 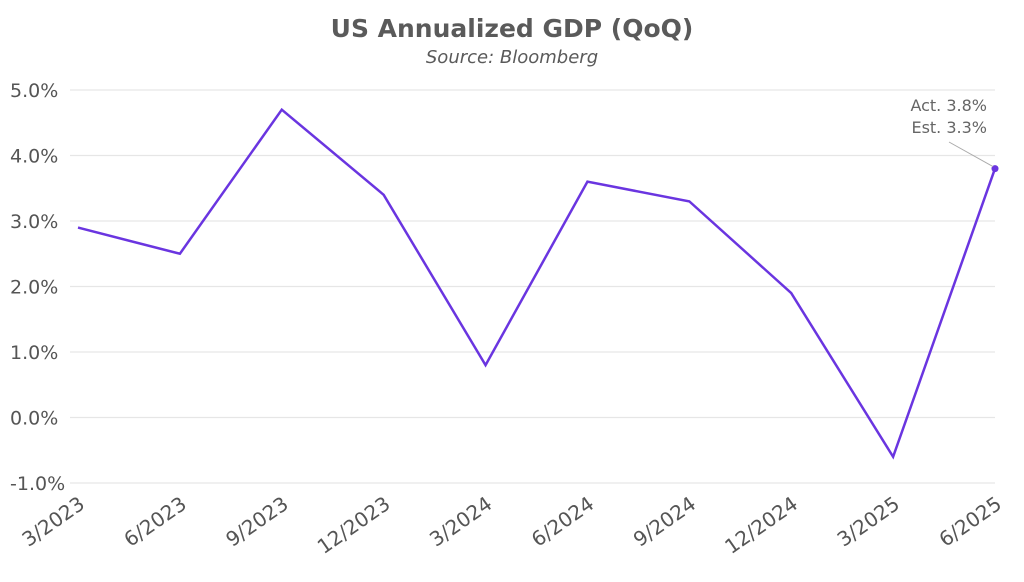 What do you see at coordinates (34, 353) in the screenshot?
I see `y-tick-label: 1.0%` at bounding box center [34, 353].